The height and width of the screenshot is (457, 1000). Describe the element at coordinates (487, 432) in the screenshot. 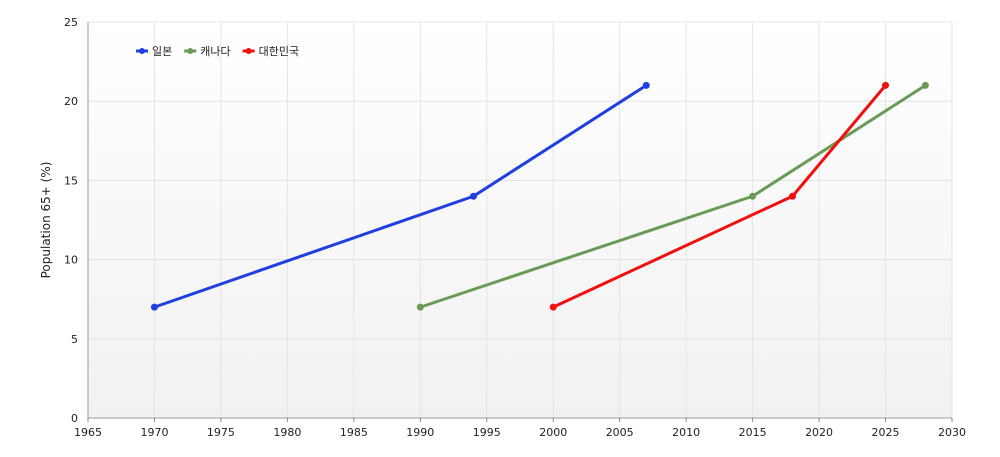

I see `x-tick-label: 1995` at that location.